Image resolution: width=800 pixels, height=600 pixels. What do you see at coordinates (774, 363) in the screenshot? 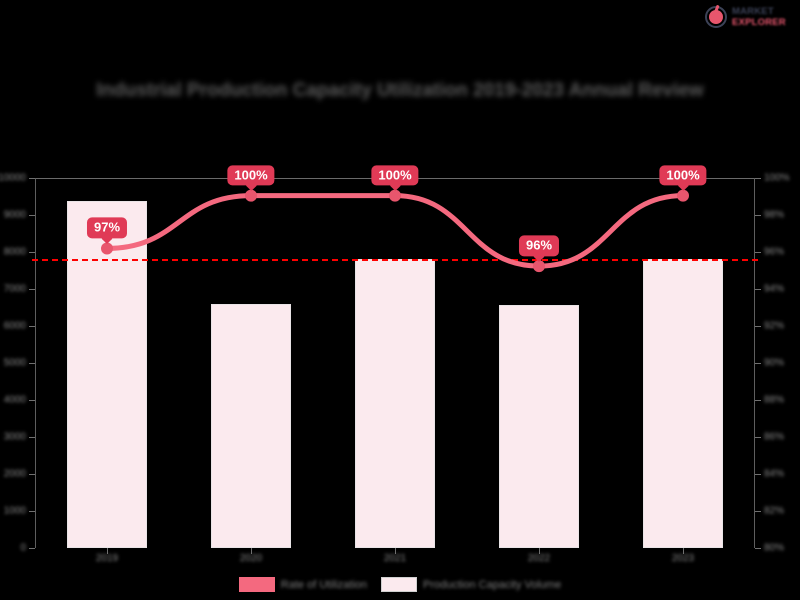
I see `y-axis-right-label: 90%` at bounding box center [774, 363].